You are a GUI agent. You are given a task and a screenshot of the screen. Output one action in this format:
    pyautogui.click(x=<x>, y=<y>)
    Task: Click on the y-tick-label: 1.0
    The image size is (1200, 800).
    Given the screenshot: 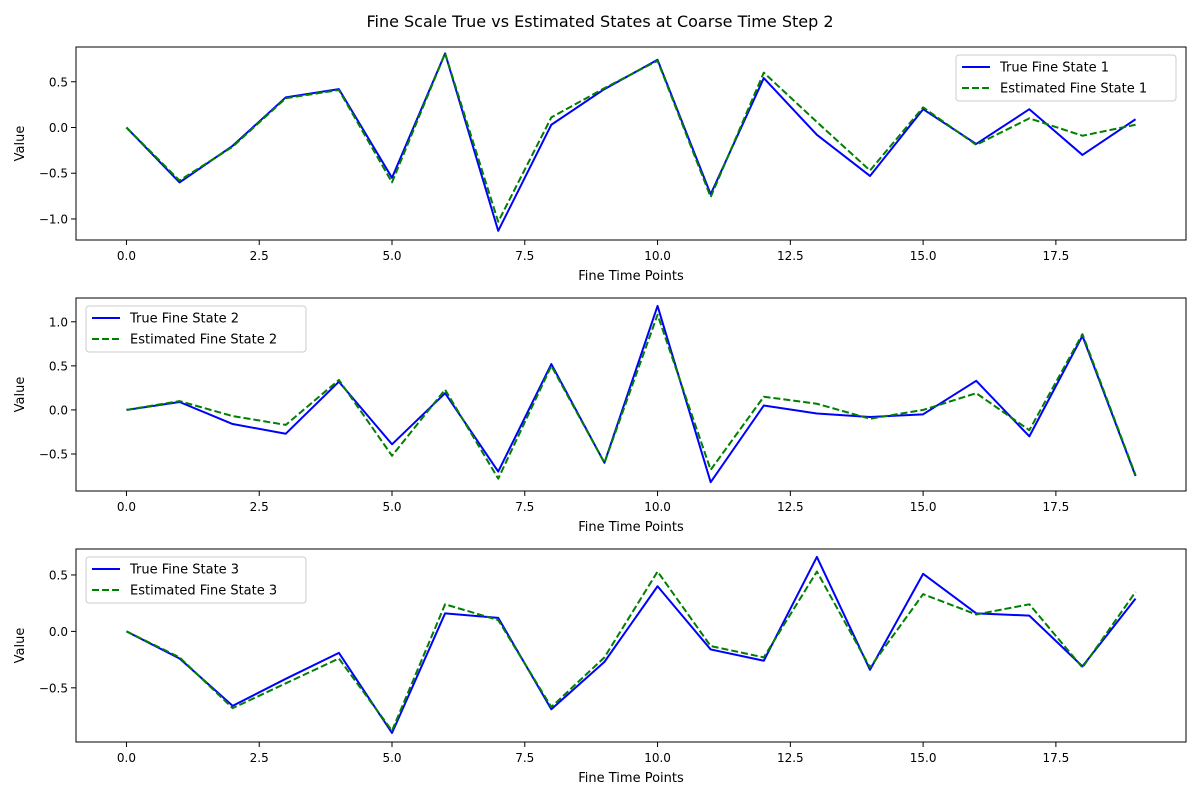 What is the action you would take?
    pyautogui.click(x=58, y=322)
    